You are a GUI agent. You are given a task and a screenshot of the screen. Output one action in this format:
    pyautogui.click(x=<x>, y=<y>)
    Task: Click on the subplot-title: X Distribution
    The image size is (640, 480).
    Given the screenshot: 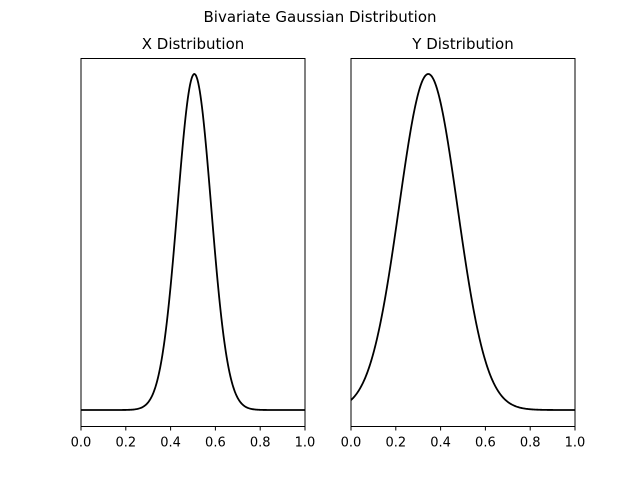 What is the action you would take?
    pyautogui.click(x=193, y=44)
    